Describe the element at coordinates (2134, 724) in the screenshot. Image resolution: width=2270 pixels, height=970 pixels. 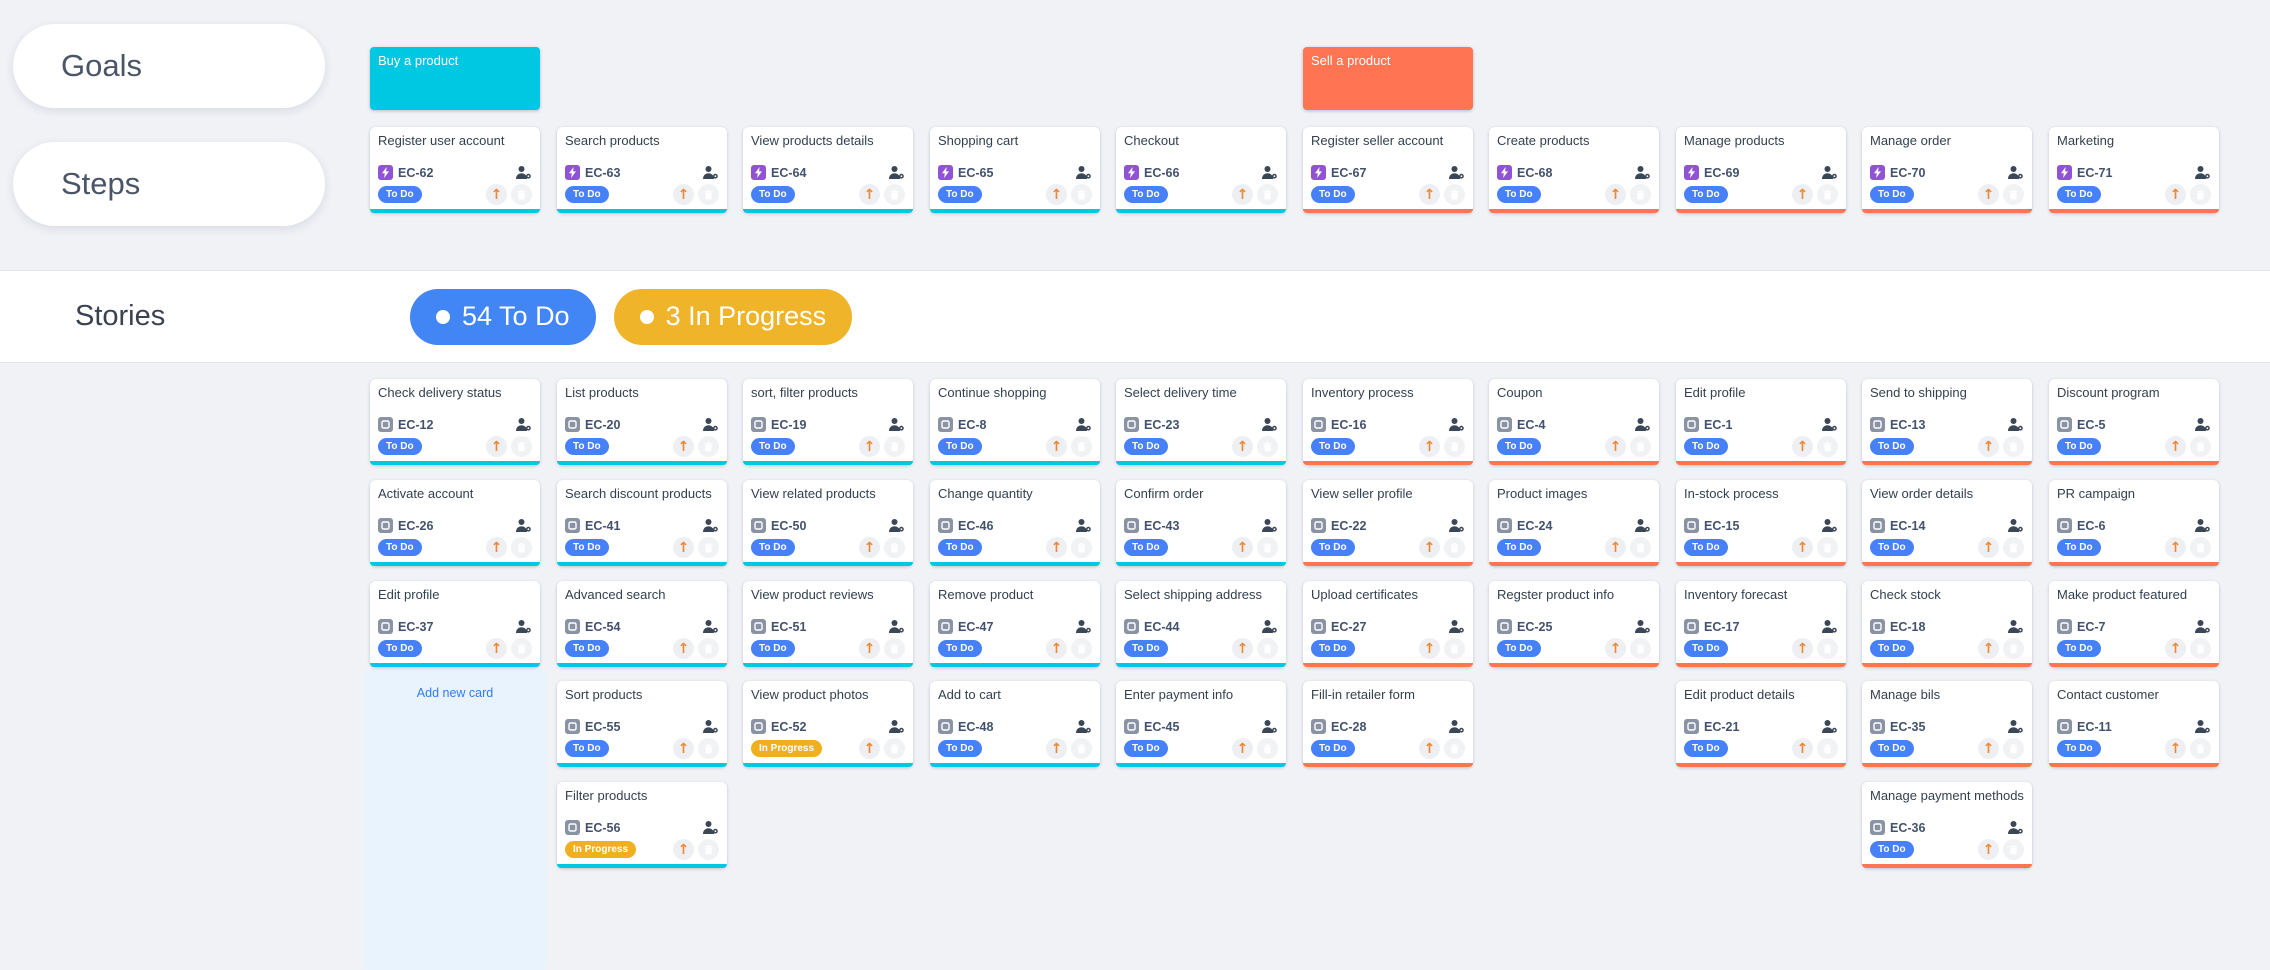
I see `story-card: Contact customer EC-11 To Do` at that location.